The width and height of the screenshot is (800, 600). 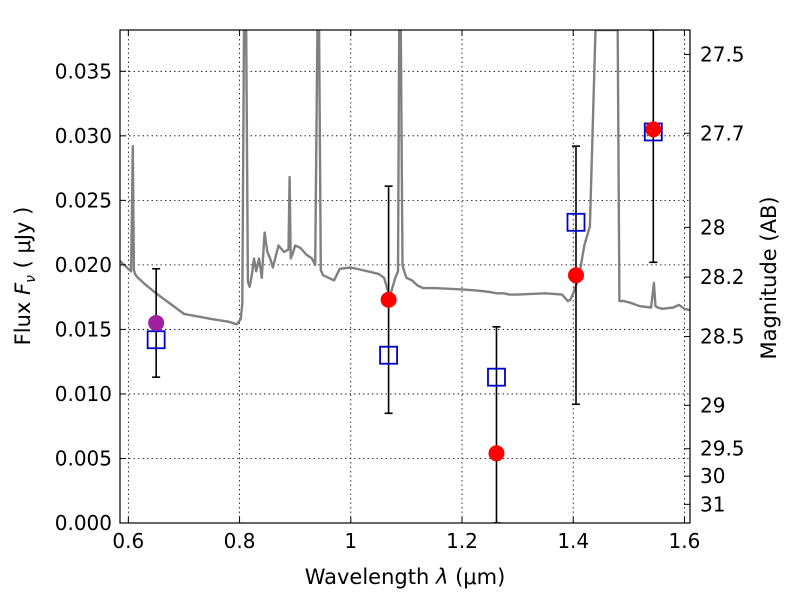 I want to click on y-tick-label: 0.000, so click(x=83, y=523).